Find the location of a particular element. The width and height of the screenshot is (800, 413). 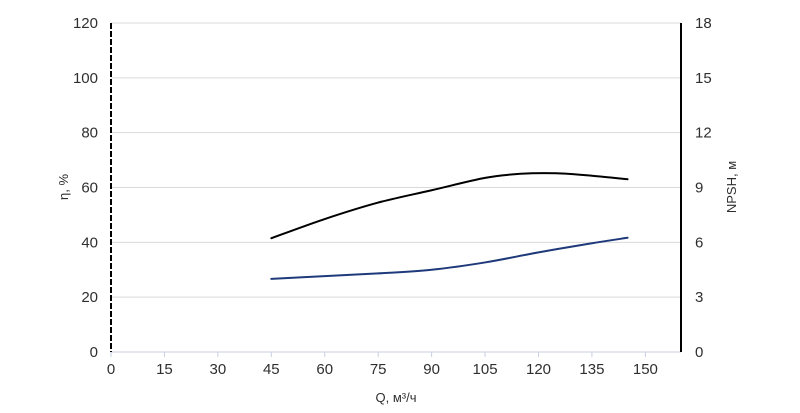

x-tick-label: 45 is located at coordinates (271, 369).